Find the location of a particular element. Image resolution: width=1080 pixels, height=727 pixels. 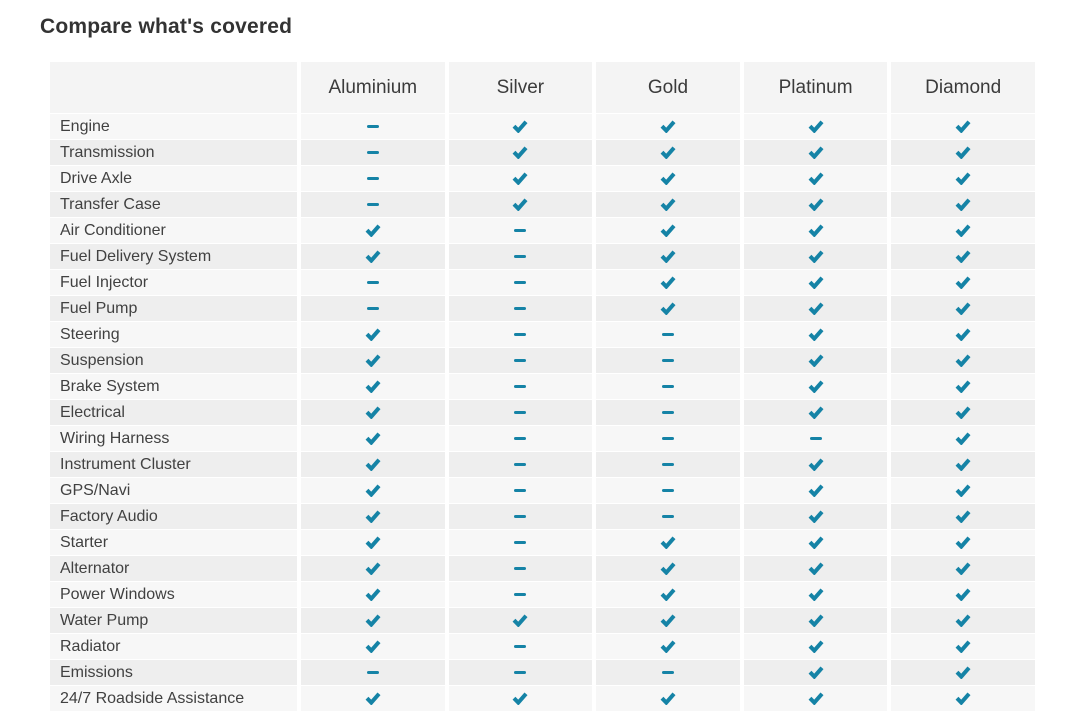

row-label: Engine is located at coordinates (173, 126).